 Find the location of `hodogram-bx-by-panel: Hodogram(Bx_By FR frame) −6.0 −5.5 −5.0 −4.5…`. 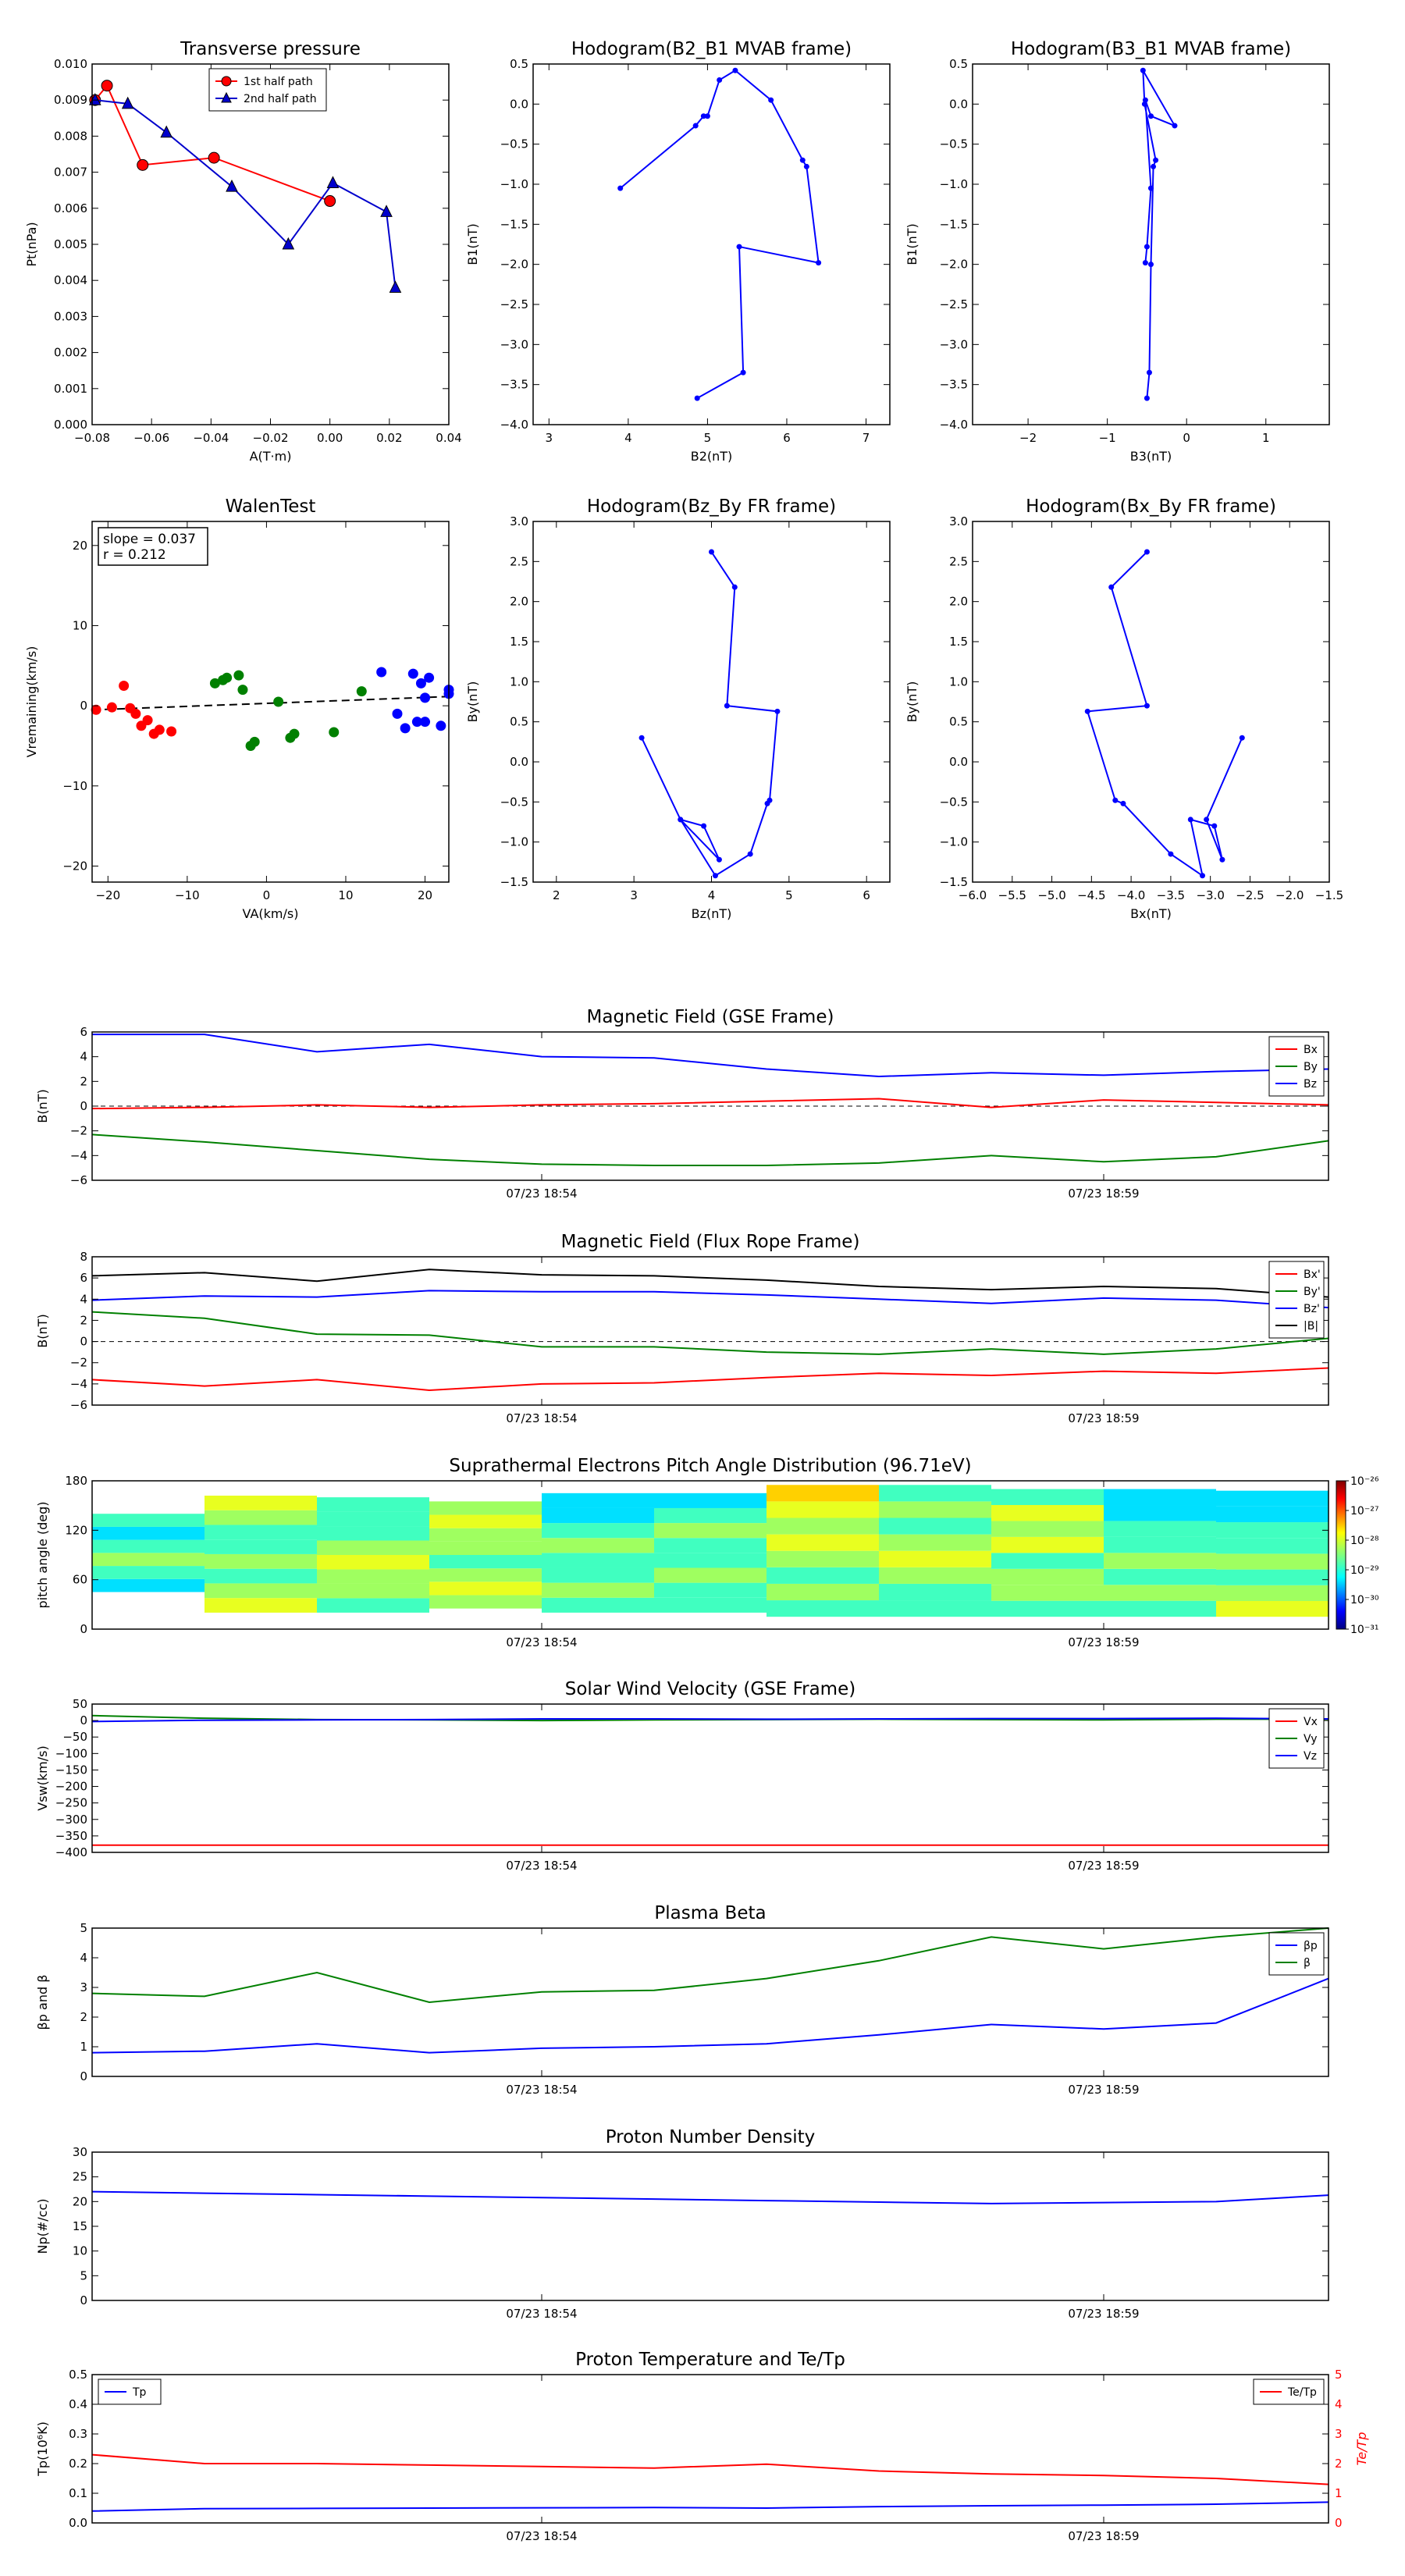

hodogram-bx-by-panel: Hodogram(Bx_By FR frame) −6.0 −5.5 −5.0 −4.5… is located at coordinates (1124, 708).